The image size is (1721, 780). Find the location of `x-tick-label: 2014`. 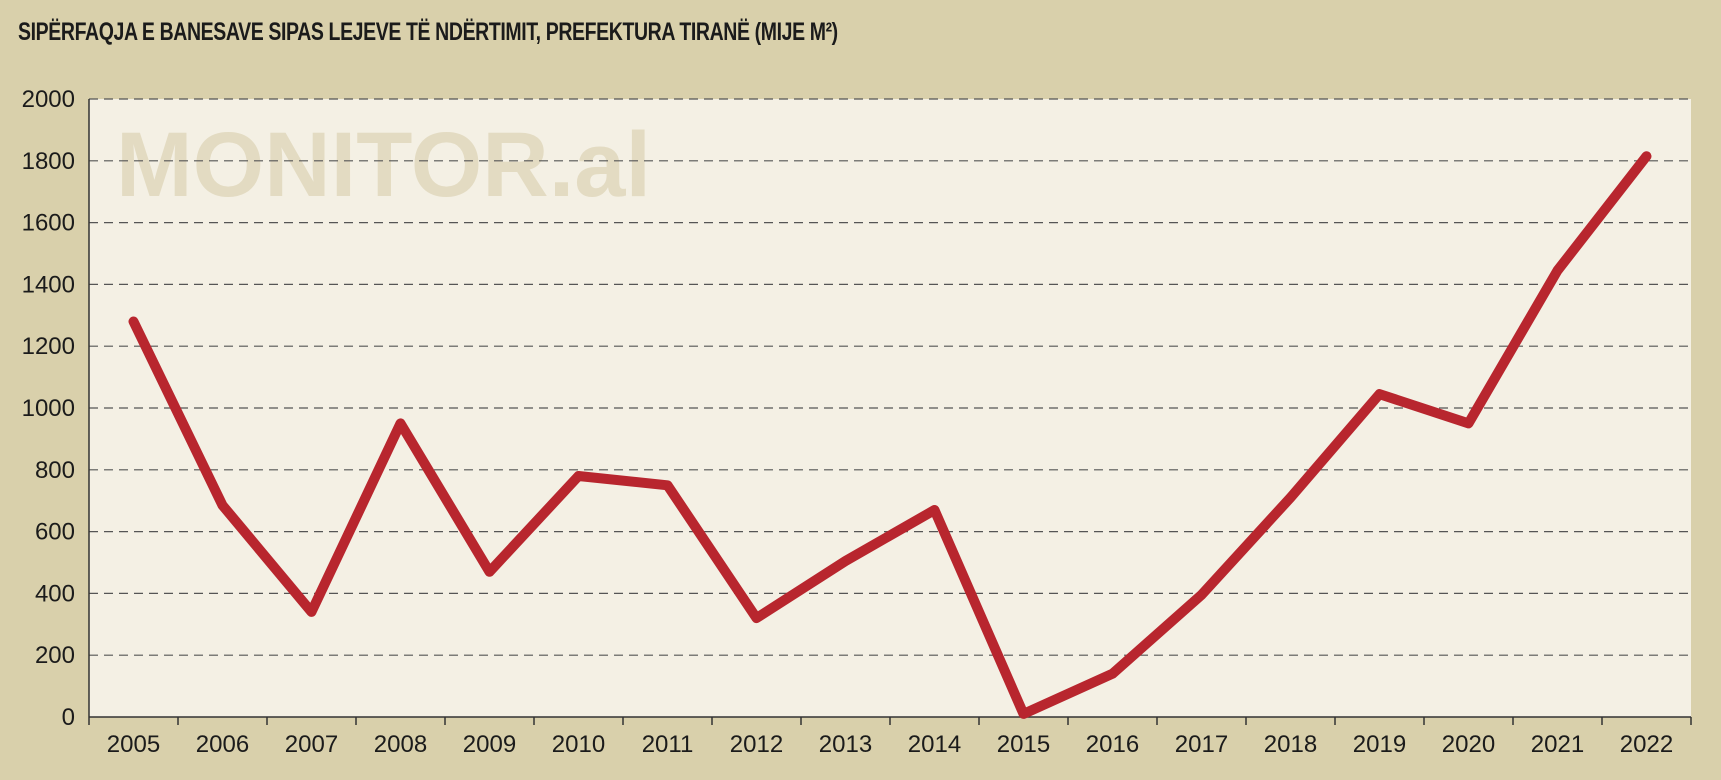

x-tick-label: 2014 is located at coordinates (934, 744).